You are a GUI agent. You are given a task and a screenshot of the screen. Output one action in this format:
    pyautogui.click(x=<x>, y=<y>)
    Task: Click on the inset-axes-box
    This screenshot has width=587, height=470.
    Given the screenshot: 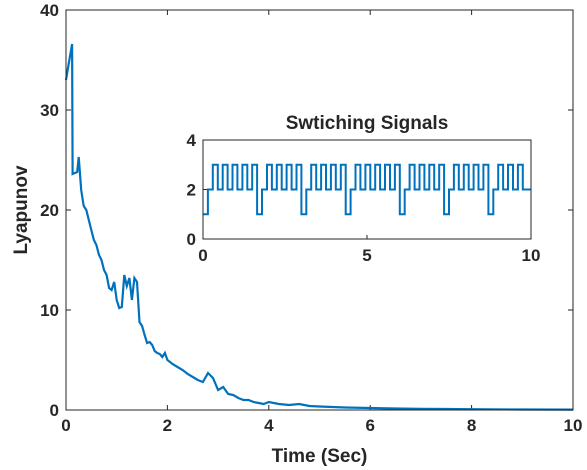 What is the action you would take?
    pyautogui.click(x=367, y=189)
    